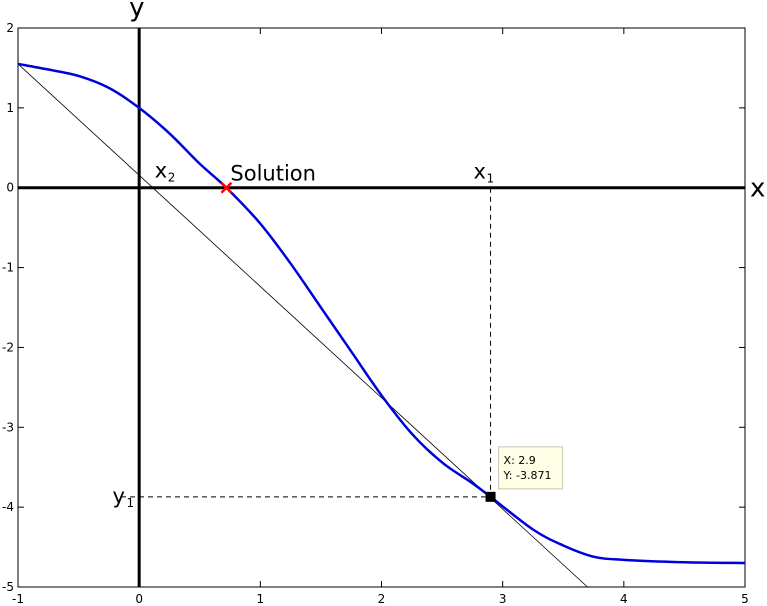  I want to click on y-tick-label: -3, so click(8, 427).